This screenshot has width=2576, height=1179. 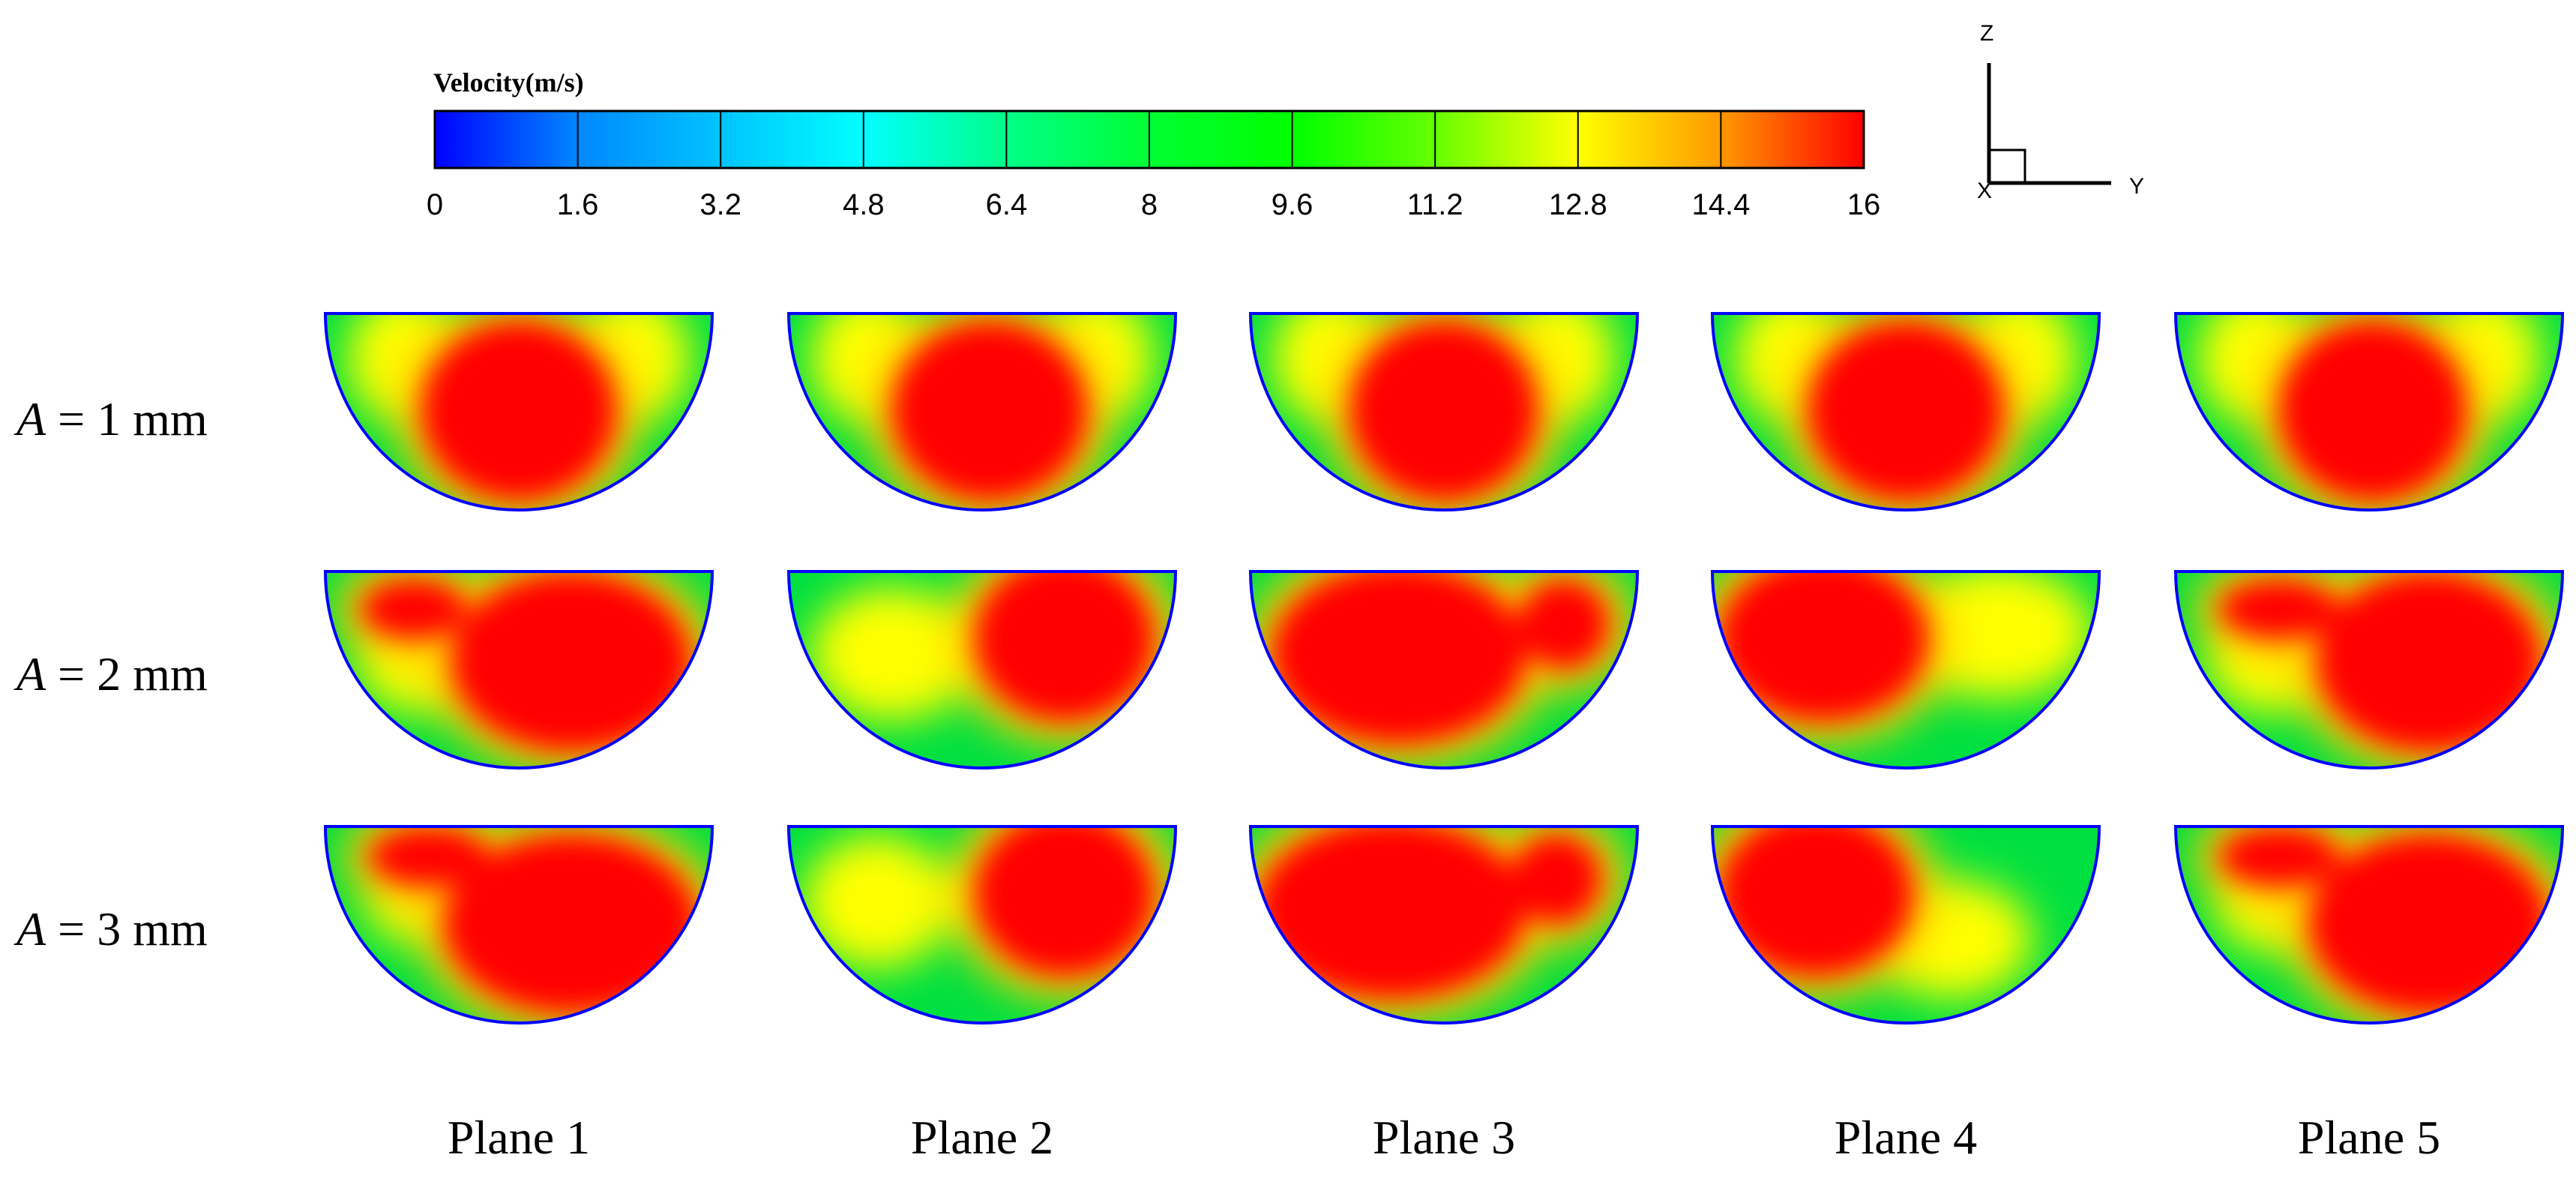 What do you see at coordinates (578, 204) in the screenshot?
I see `colorbar-tick-label: 1.6` at bounding box center [578, 204].